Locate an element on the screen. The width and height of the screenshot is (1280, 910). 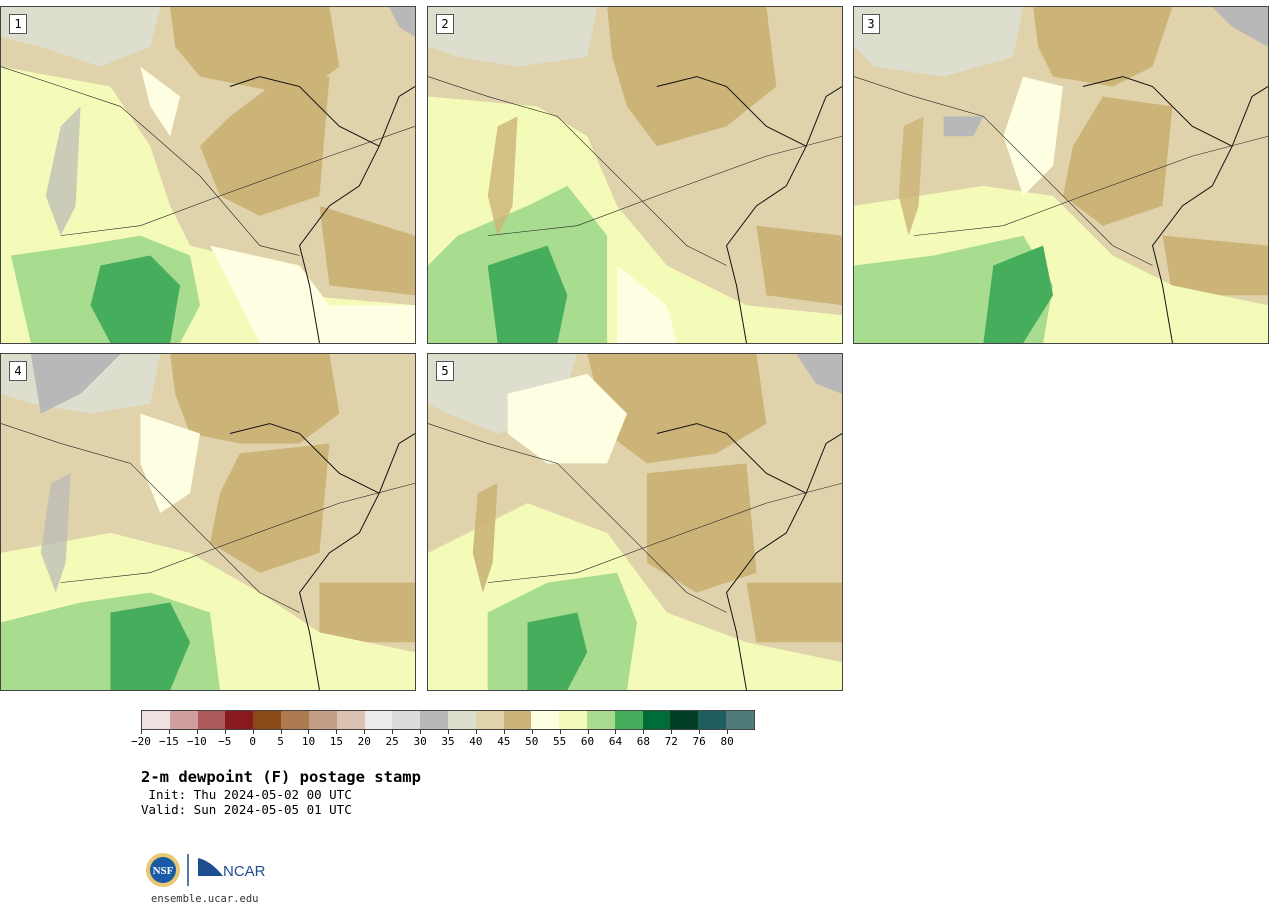
map-panel-4: 4 is located at coordinates (208, 522).